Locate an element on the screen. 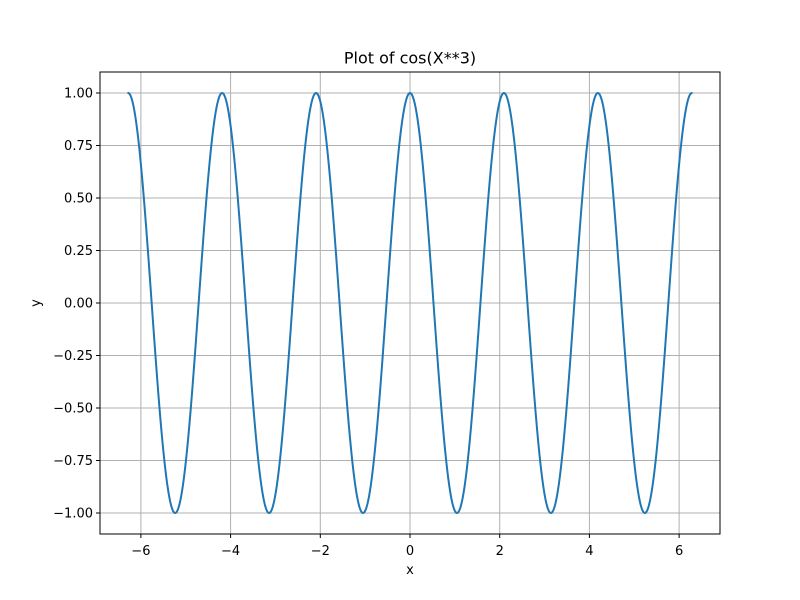  x-tick-label: 0 is located at coordinates (410, 551).